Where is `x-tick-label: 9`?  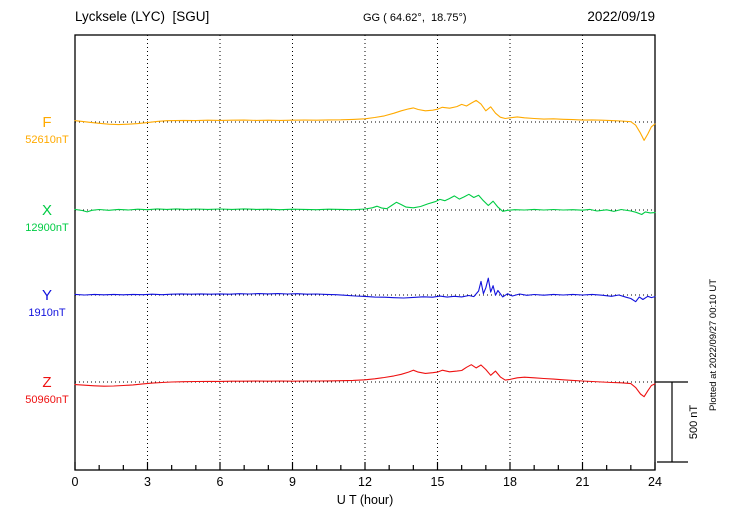 x-tick-label: 9 is located at coordinates (292, 482).